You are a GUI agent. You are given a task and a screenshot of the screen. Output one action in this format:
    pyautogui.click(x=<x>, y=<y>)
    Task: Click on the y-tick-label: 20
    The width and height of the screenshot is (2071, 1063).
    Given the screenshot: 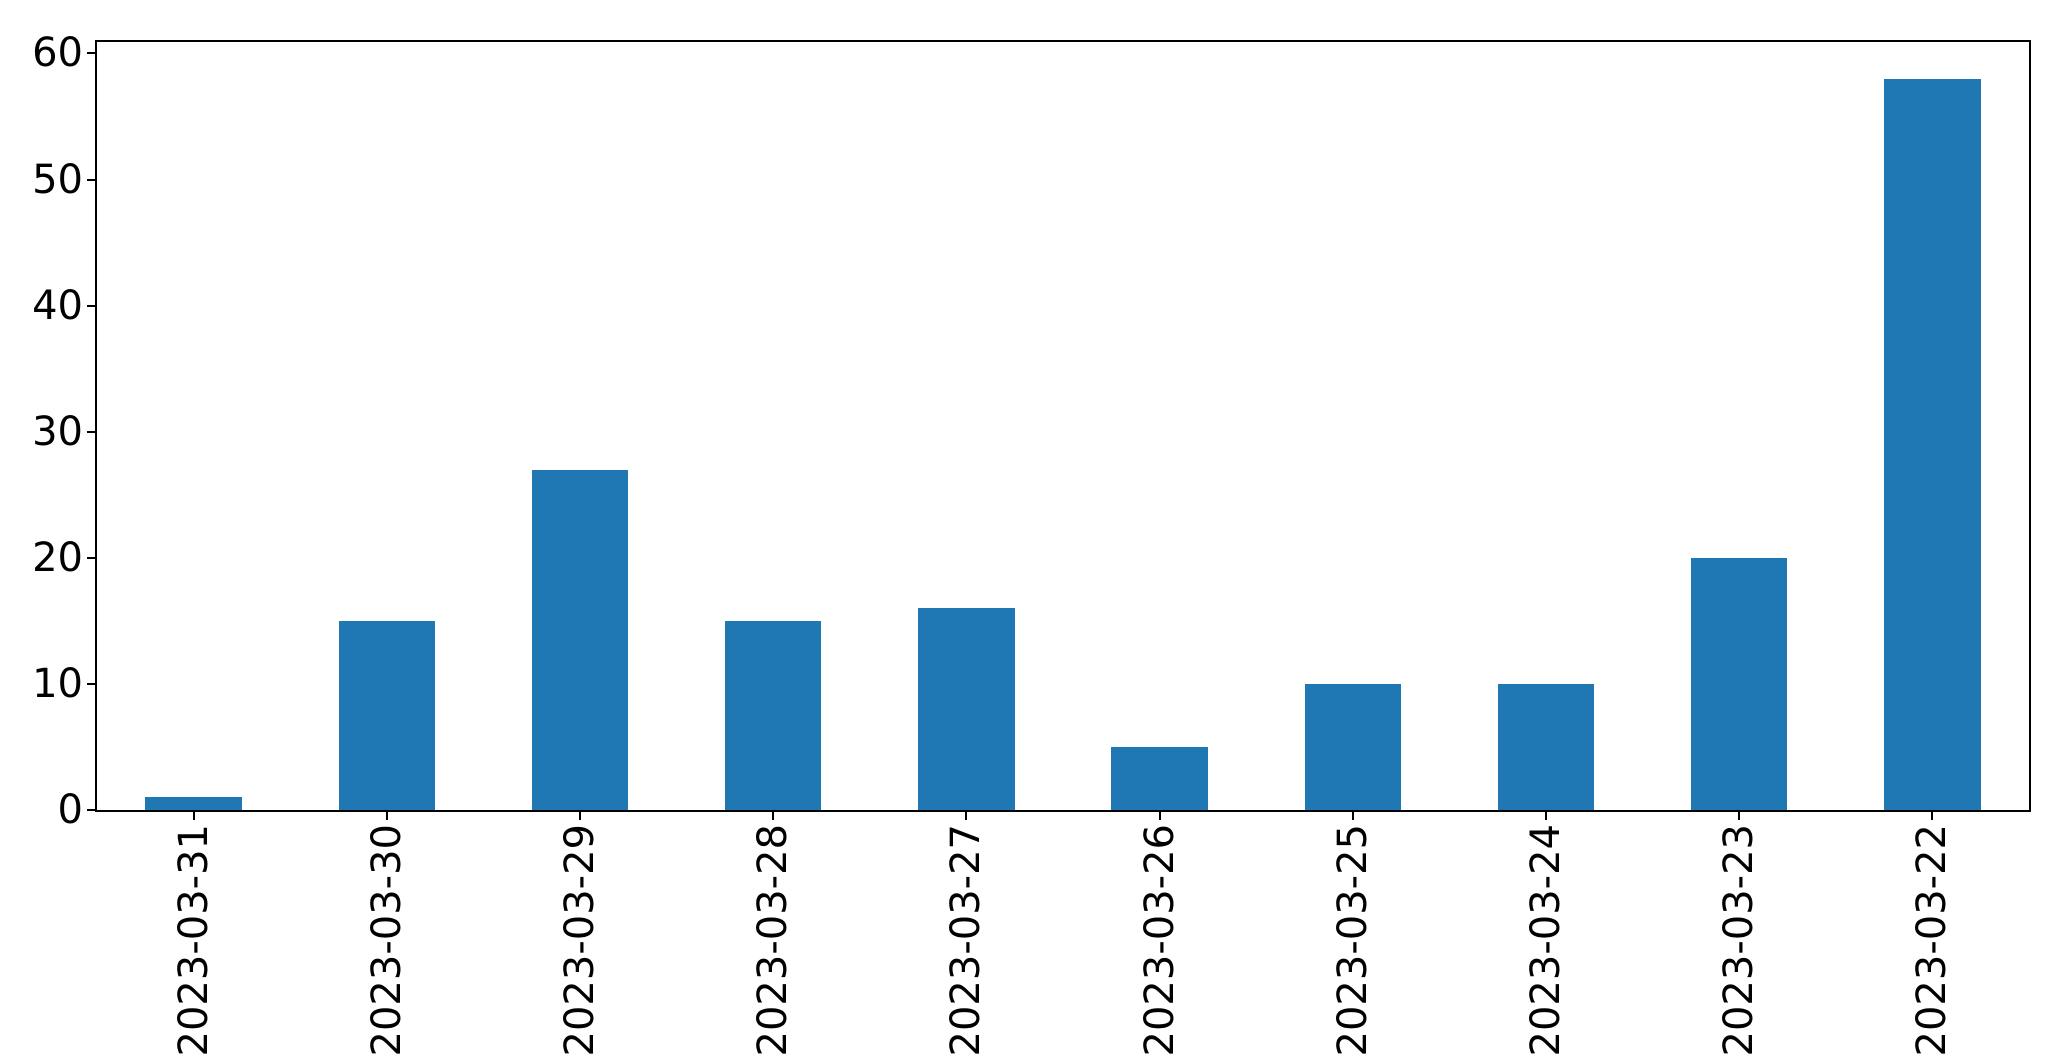 What is the action you would take?
    pyautogui.click(x=57, y=557)
    